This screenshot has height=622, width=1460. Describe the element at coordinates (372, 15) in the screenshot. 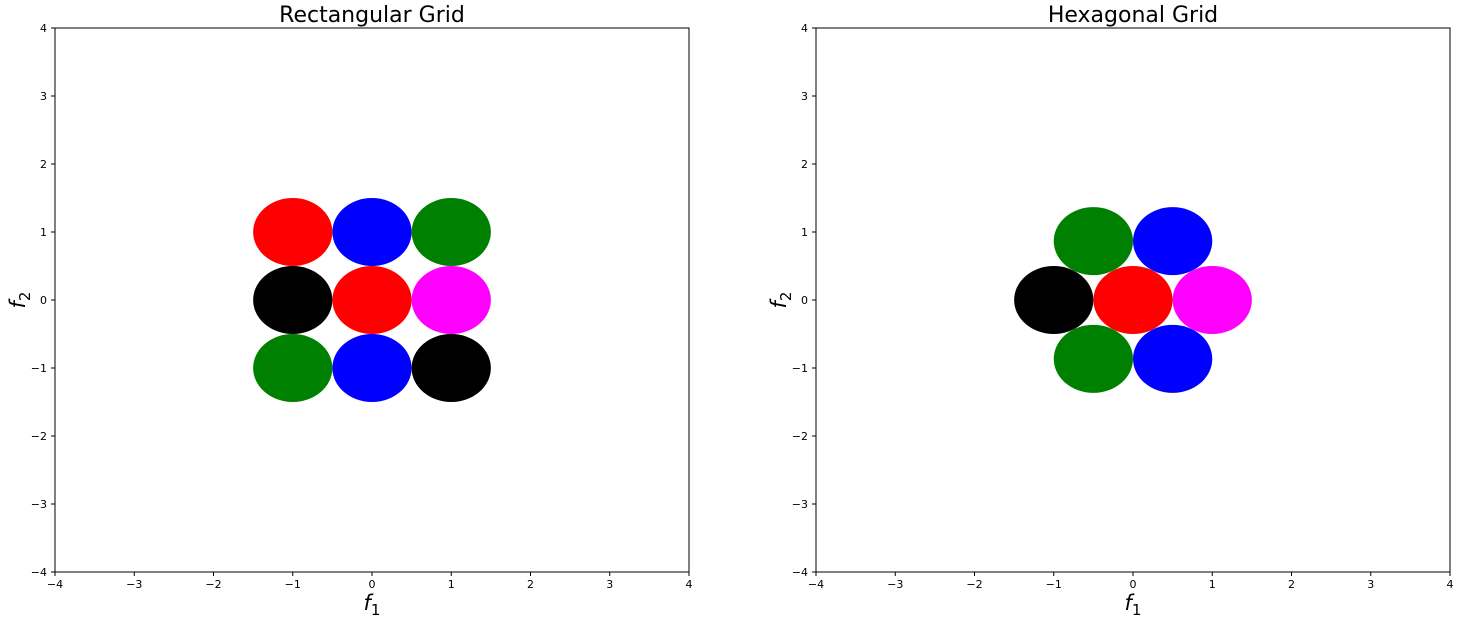

I see `chart-title: Rectangular Grid` at that location.